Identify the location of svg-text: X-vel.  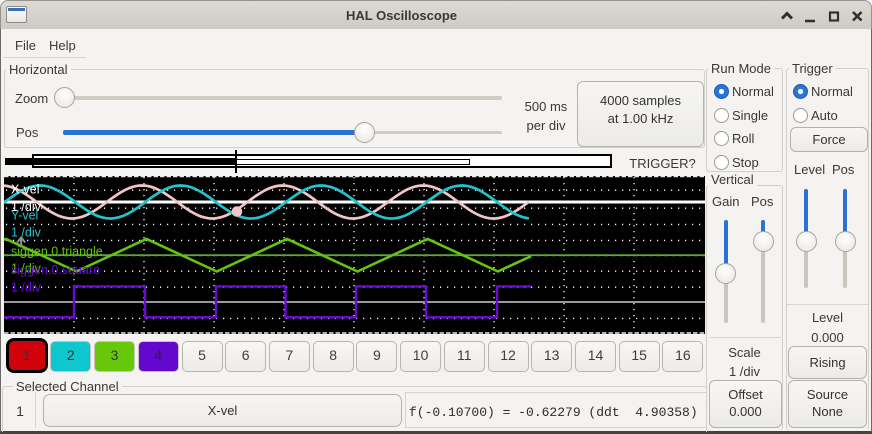
(25, 190).